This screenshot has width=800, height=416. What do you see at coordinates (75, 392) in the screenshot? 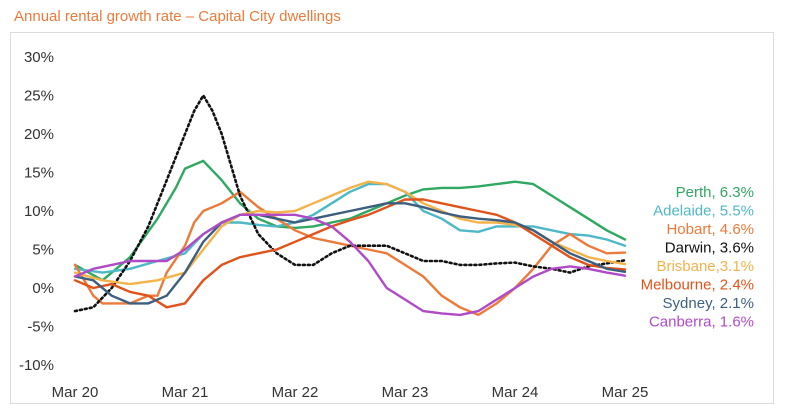
I see `x-tick-label: Mar 20` at bounding box center [75, 392].